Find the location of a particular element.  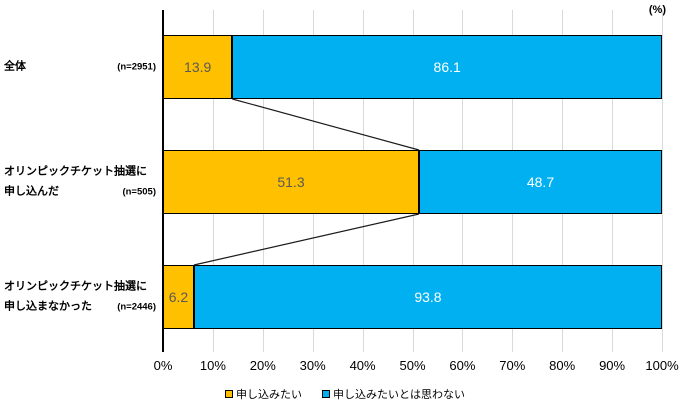

x-tick-label: 50% is located at coordinates (412, 365).